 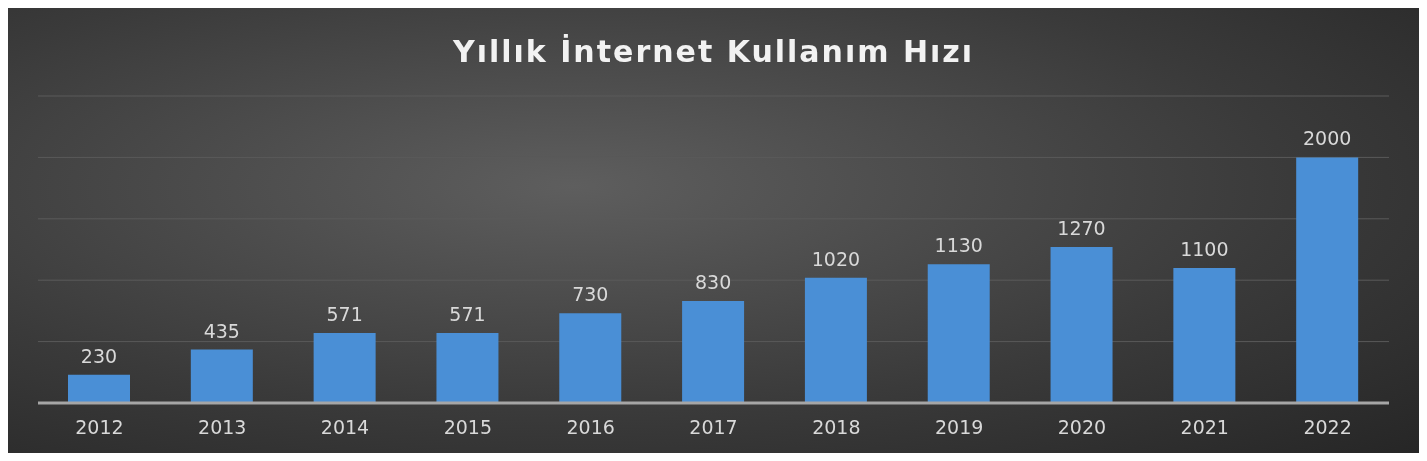 What do you see at coordinates (1327, 138) in the screenshot?
I see `data-label: 2000` at bounding box center [1327, 138].